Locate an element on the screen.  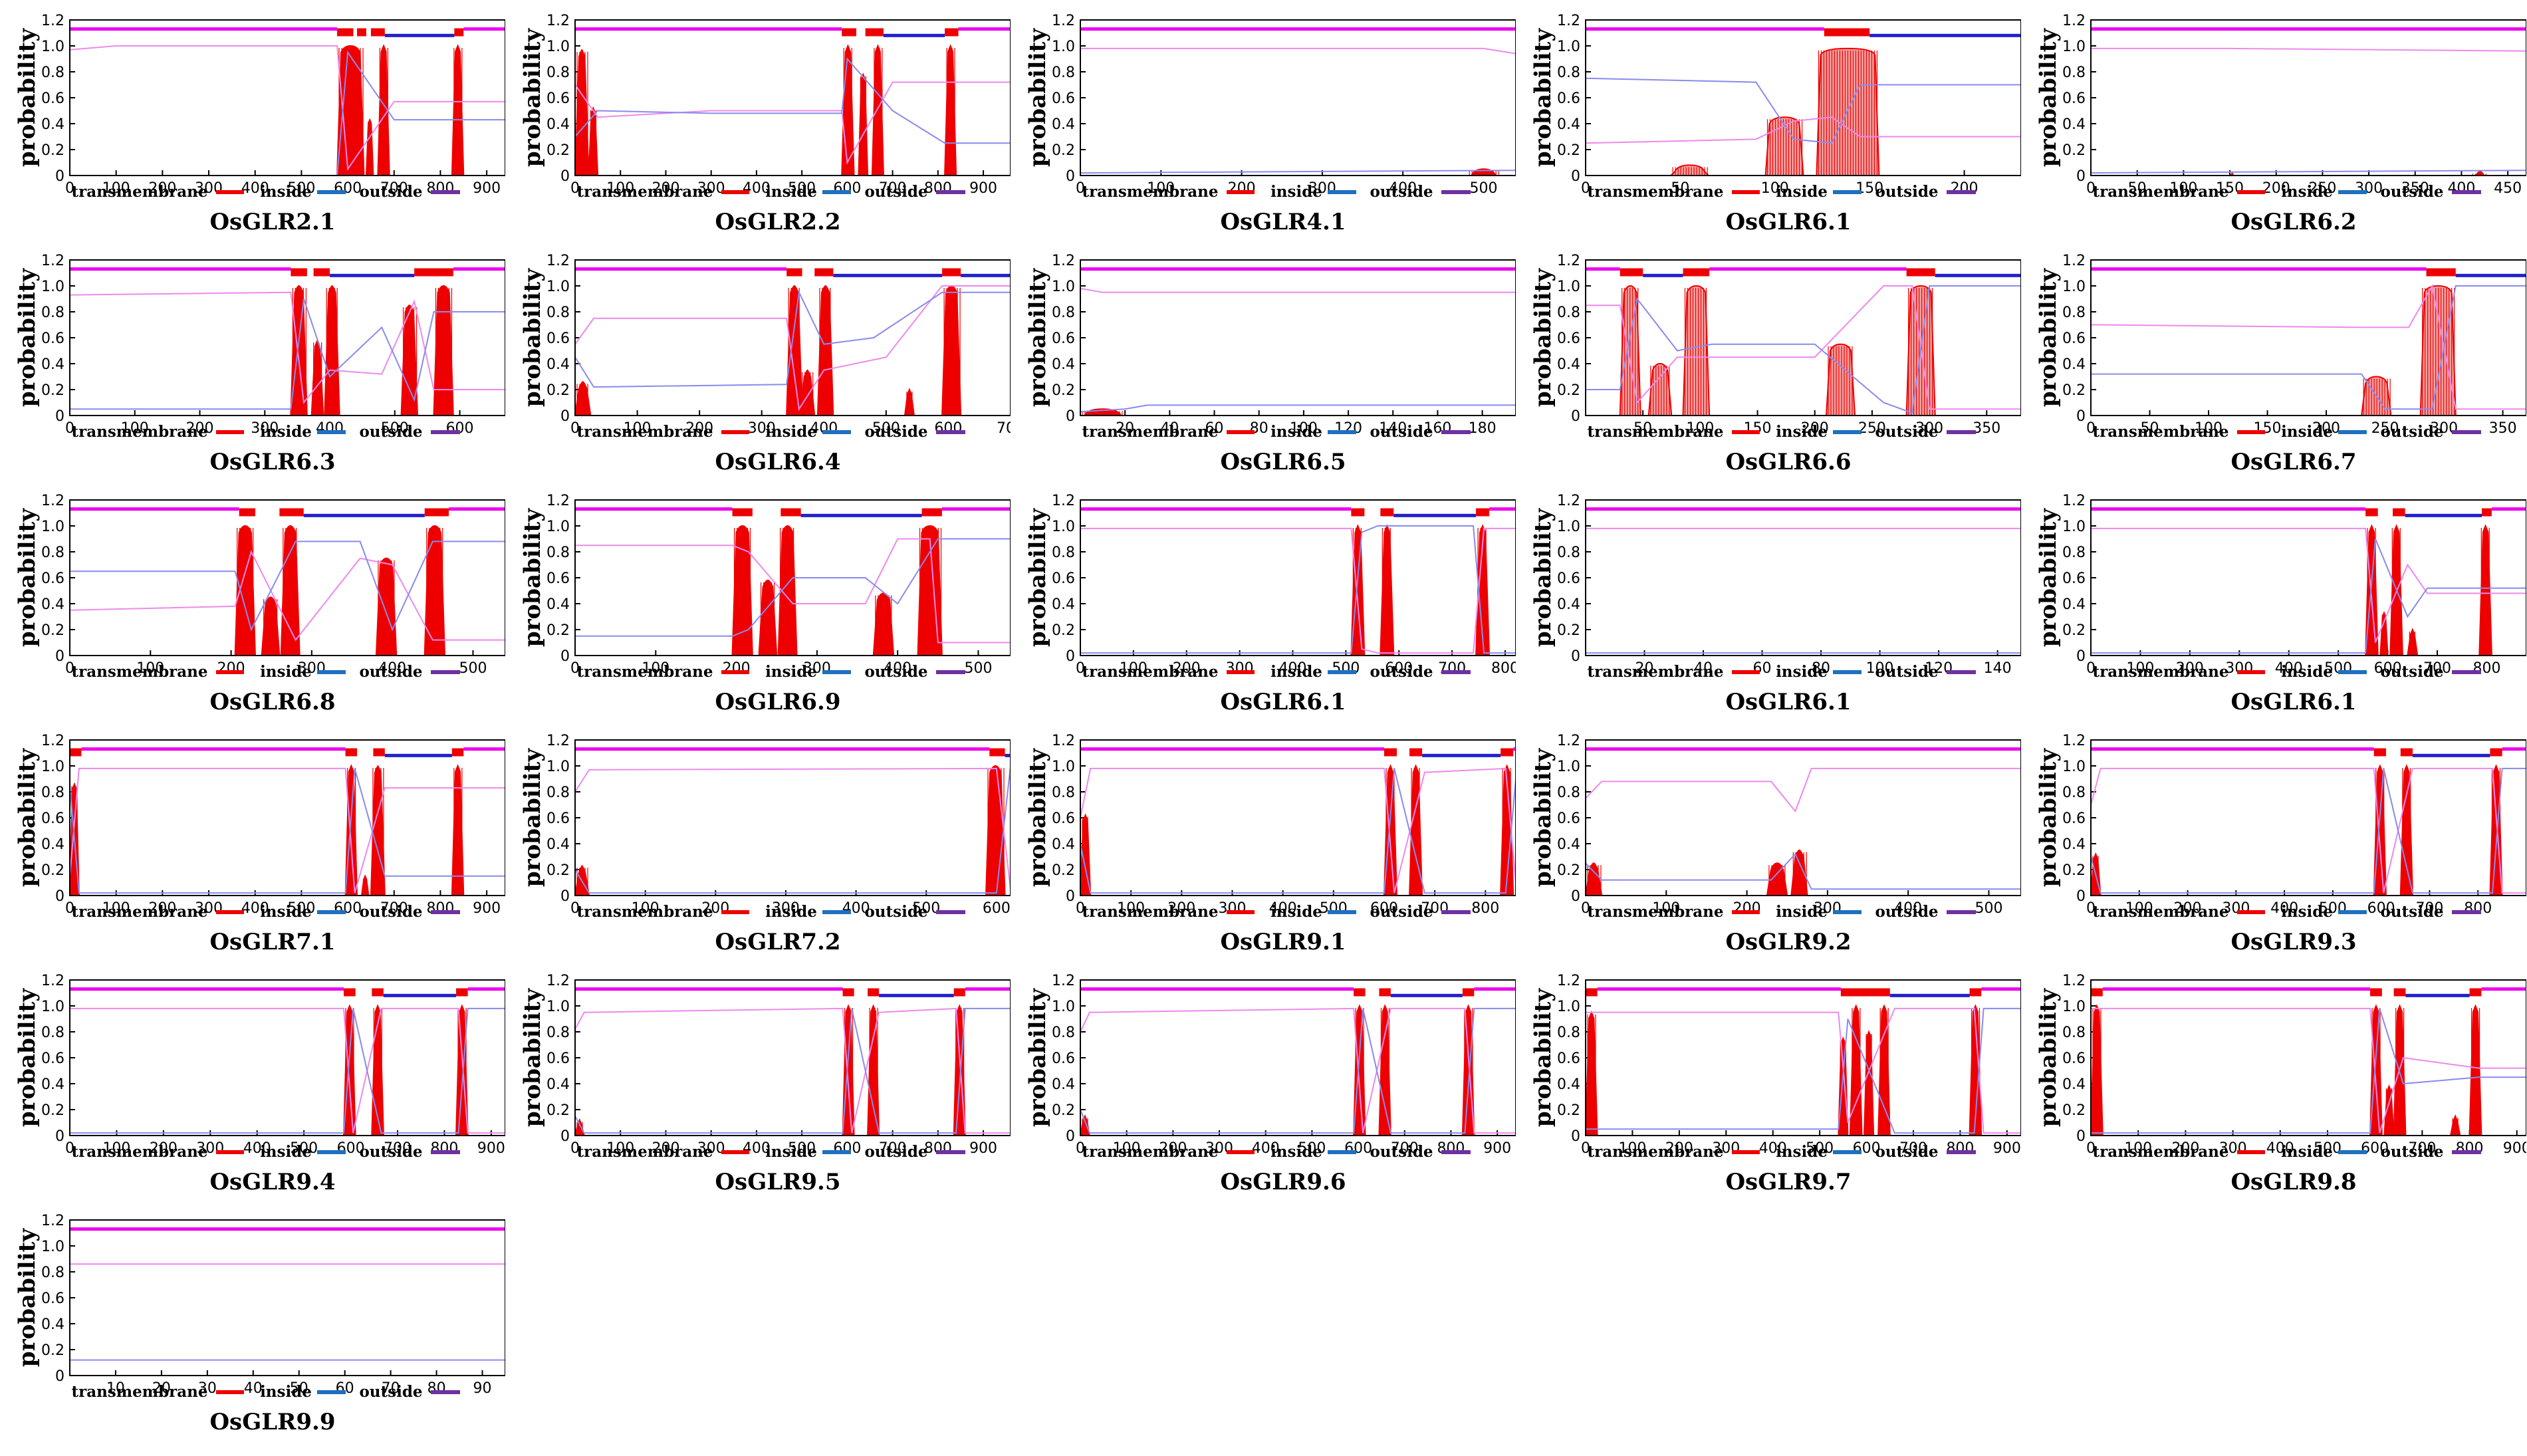
outside-probability-line is located at coordinates (1803, 790).